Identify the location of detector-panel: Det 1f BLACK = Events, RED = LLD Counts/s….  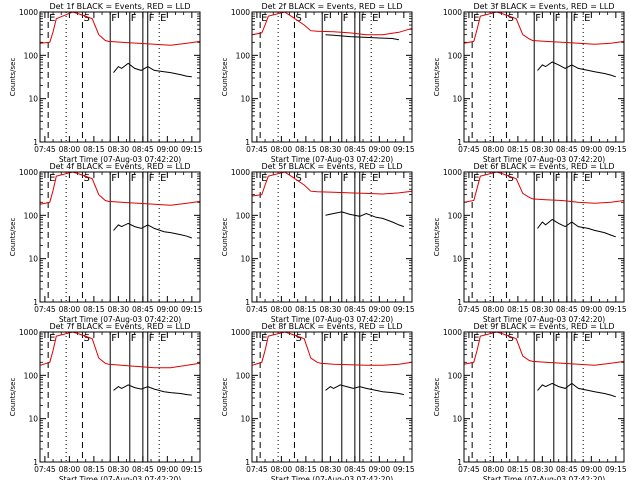
(106, 83).